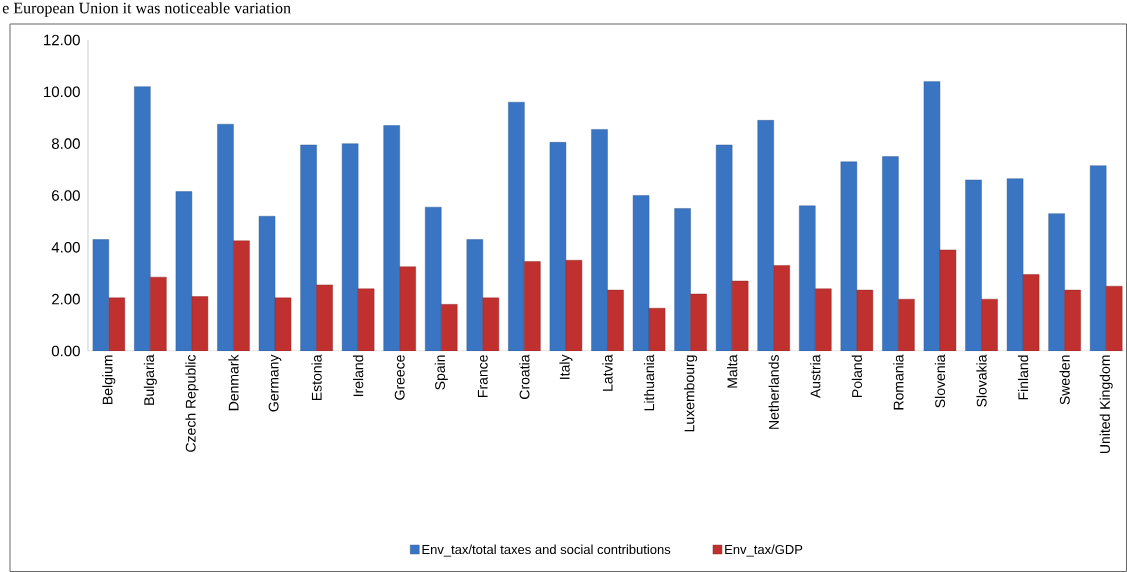 This screenshot has width=1127, height=572. What do you see at coordinates (1064, 380) in the screenshot?
I see `x-tick-label: Sweden` at bounding box center [1064, 380].